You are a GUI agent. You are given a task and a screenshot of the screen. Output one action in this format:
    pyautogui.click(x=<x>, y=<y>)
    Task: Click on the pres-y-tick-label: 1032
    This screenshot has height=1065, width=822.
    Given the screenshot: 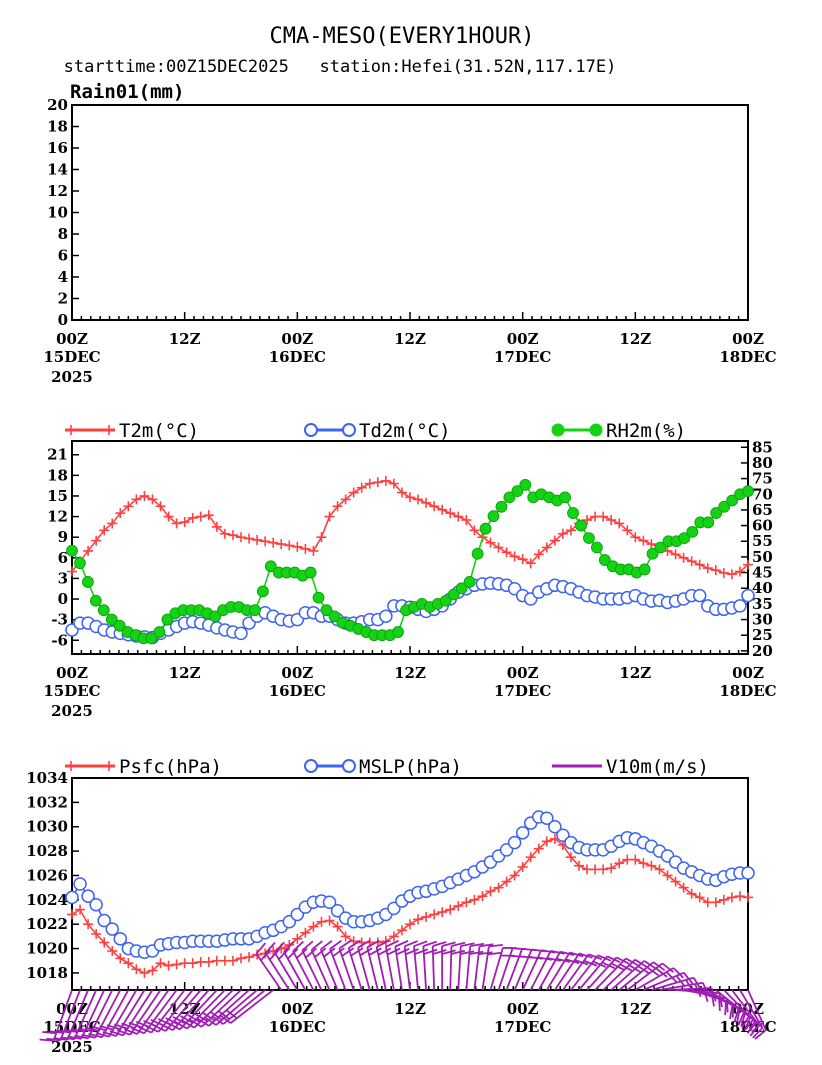 What is the action you would take?
    pyautogui.click(x=47, y=802)
    